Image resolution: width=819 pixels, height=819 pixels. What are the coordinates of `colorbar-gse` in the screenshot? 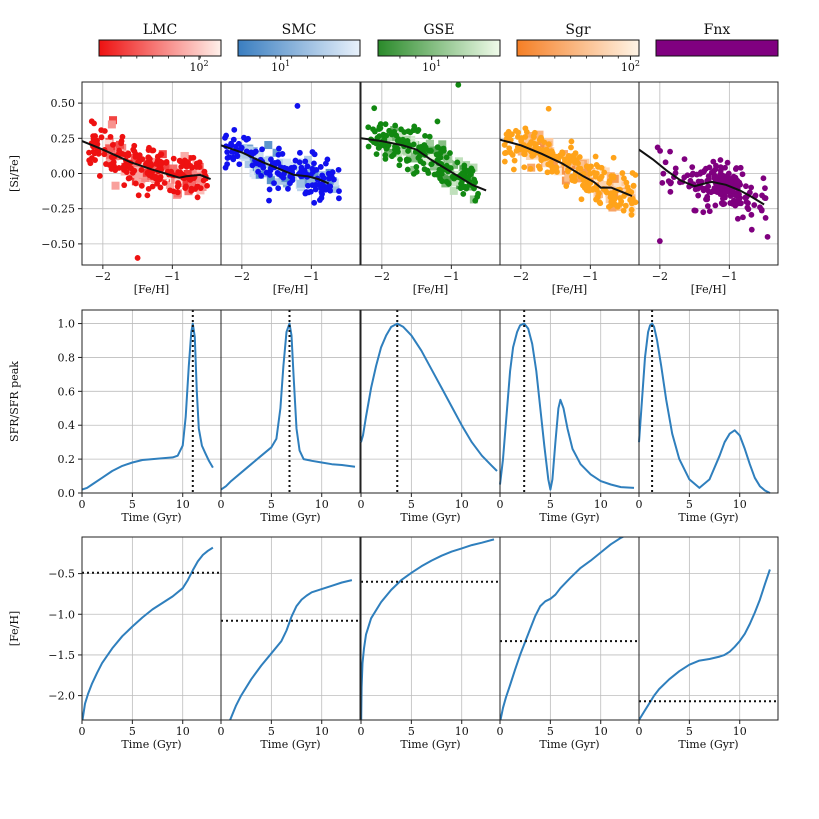 It's located at (439, 48).